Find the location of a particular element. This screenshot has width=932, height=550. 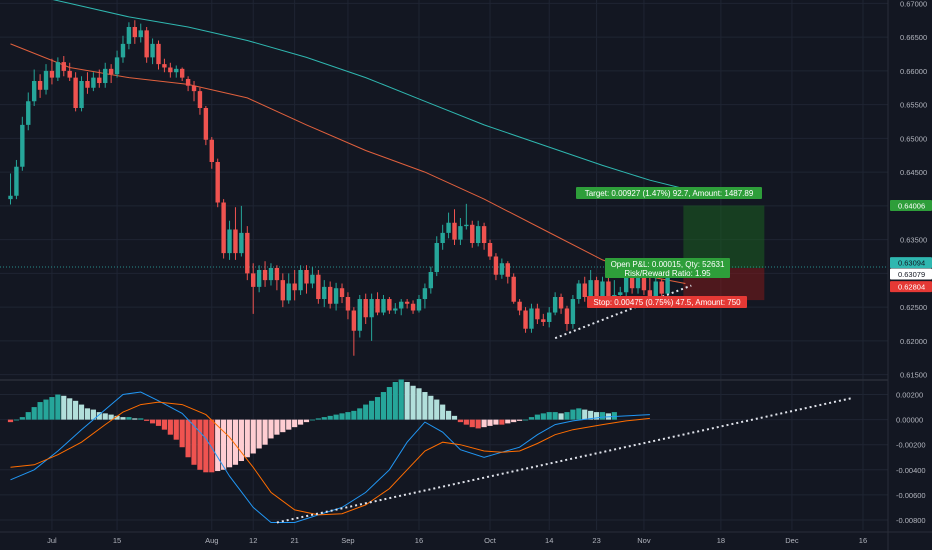

price-axis-tick-label: 0.61500 is located at coordinates (913, 375).